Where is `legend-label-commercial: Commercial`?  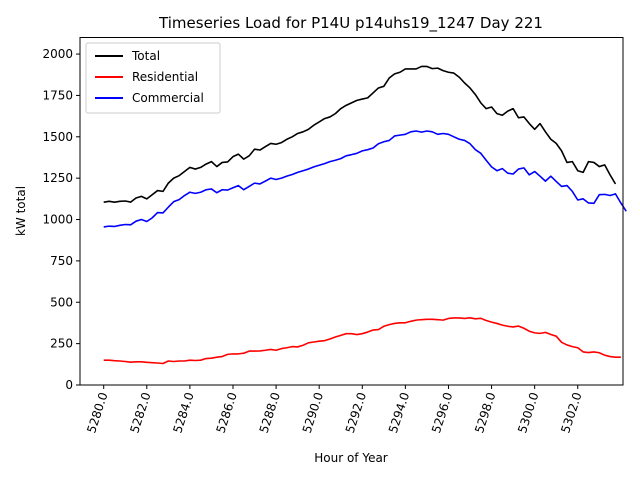 legend-label-commercial: Commercial is located at coordinates (168, 98).